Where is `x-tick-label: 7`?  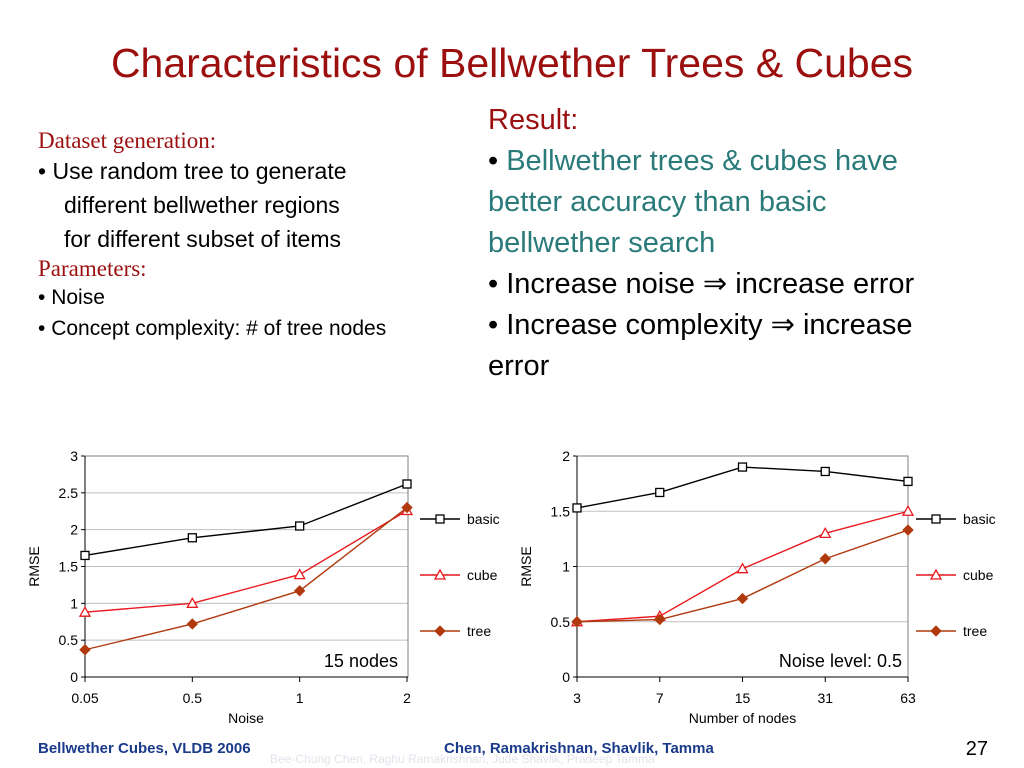 x-tick-label: 7 is located at coordinates (660, 698).